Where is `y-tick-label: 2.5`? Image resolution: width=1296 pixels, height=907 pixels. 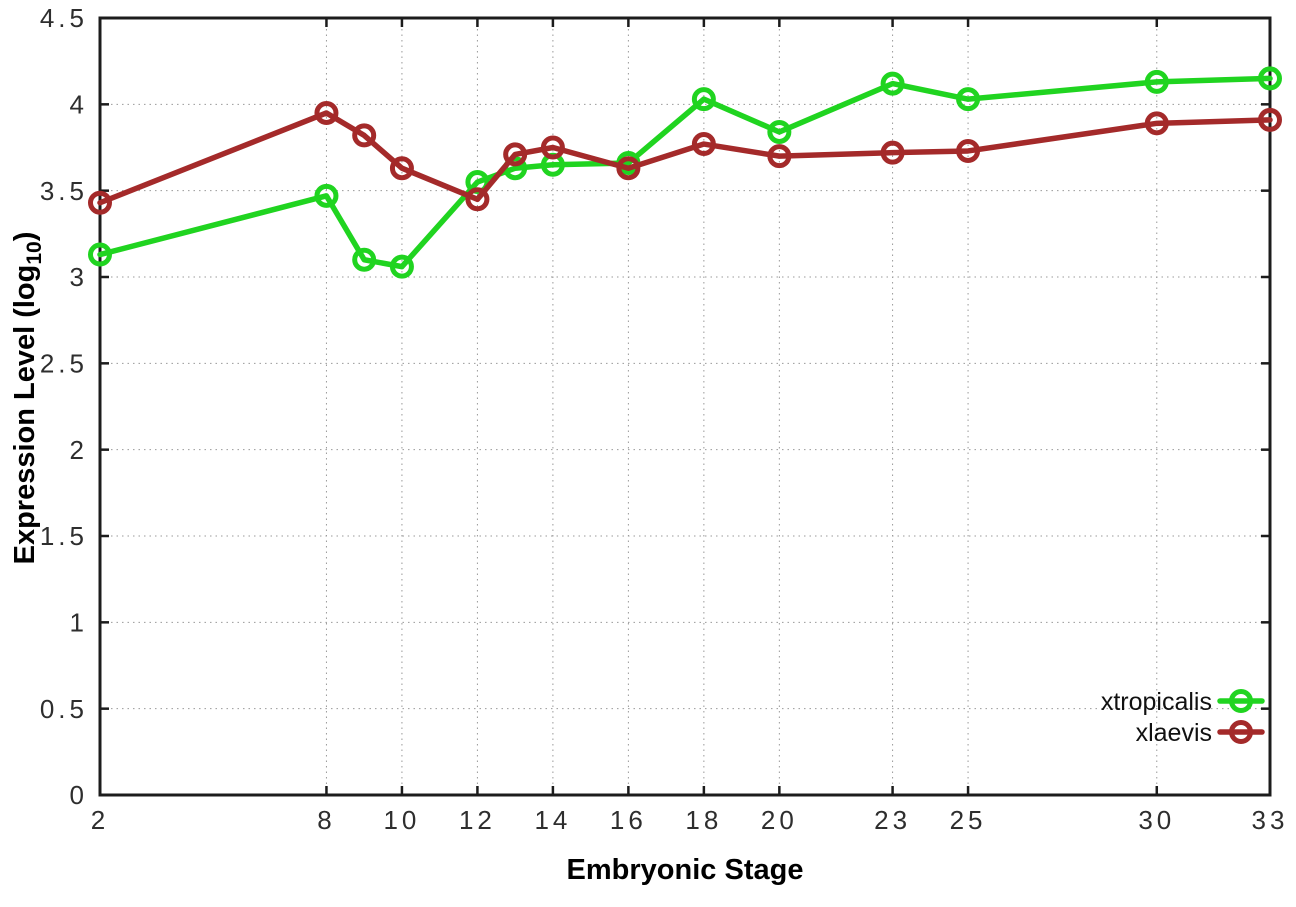 y-tick-label: 2.5 is located at coordinates (64, 363).